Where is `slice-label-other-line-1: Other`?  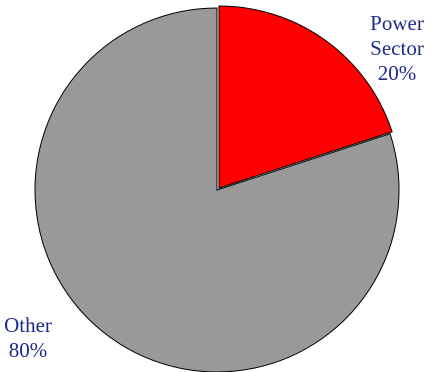 slice-label-other-line-1: Other is located at coordinates (28, 325).